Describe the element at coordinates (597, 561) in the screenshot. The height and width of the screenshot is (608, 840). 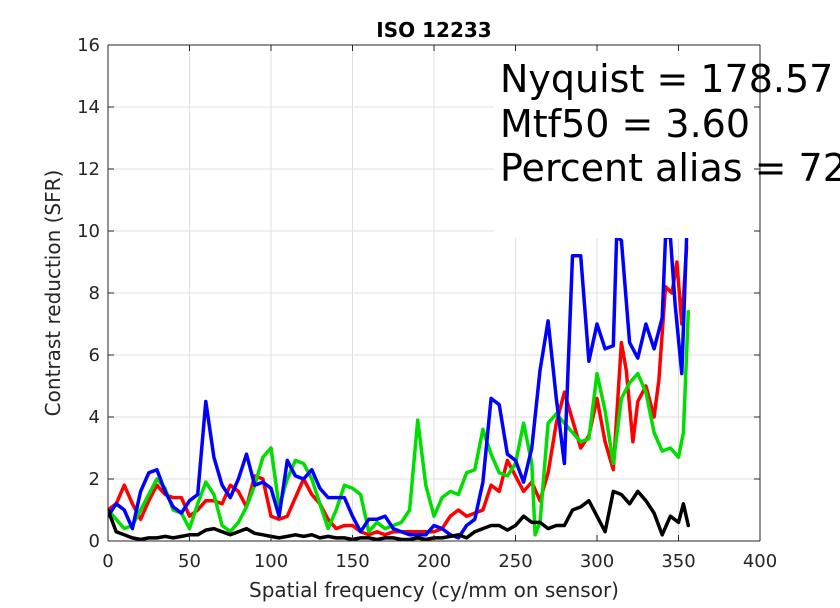
I see `x-tick-label: 300` at that location.